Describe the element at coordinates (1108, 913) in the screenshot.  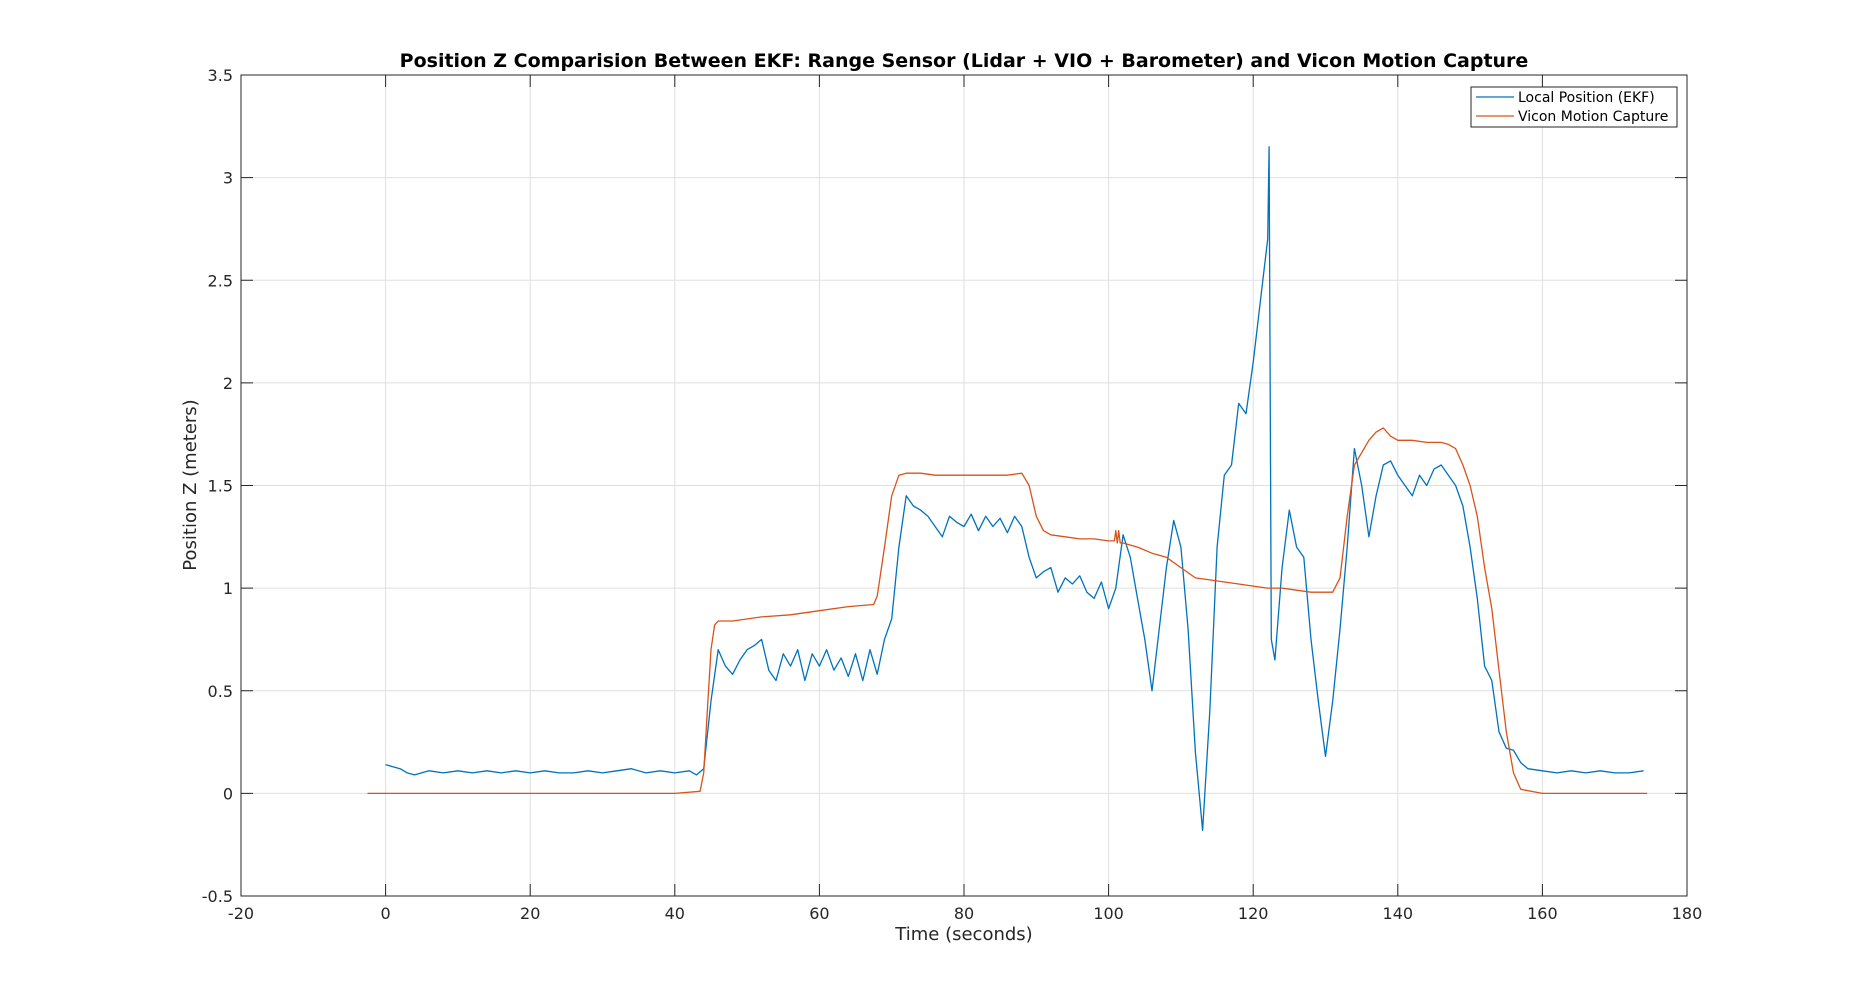
I see `x-tick-label: 100` at that location.